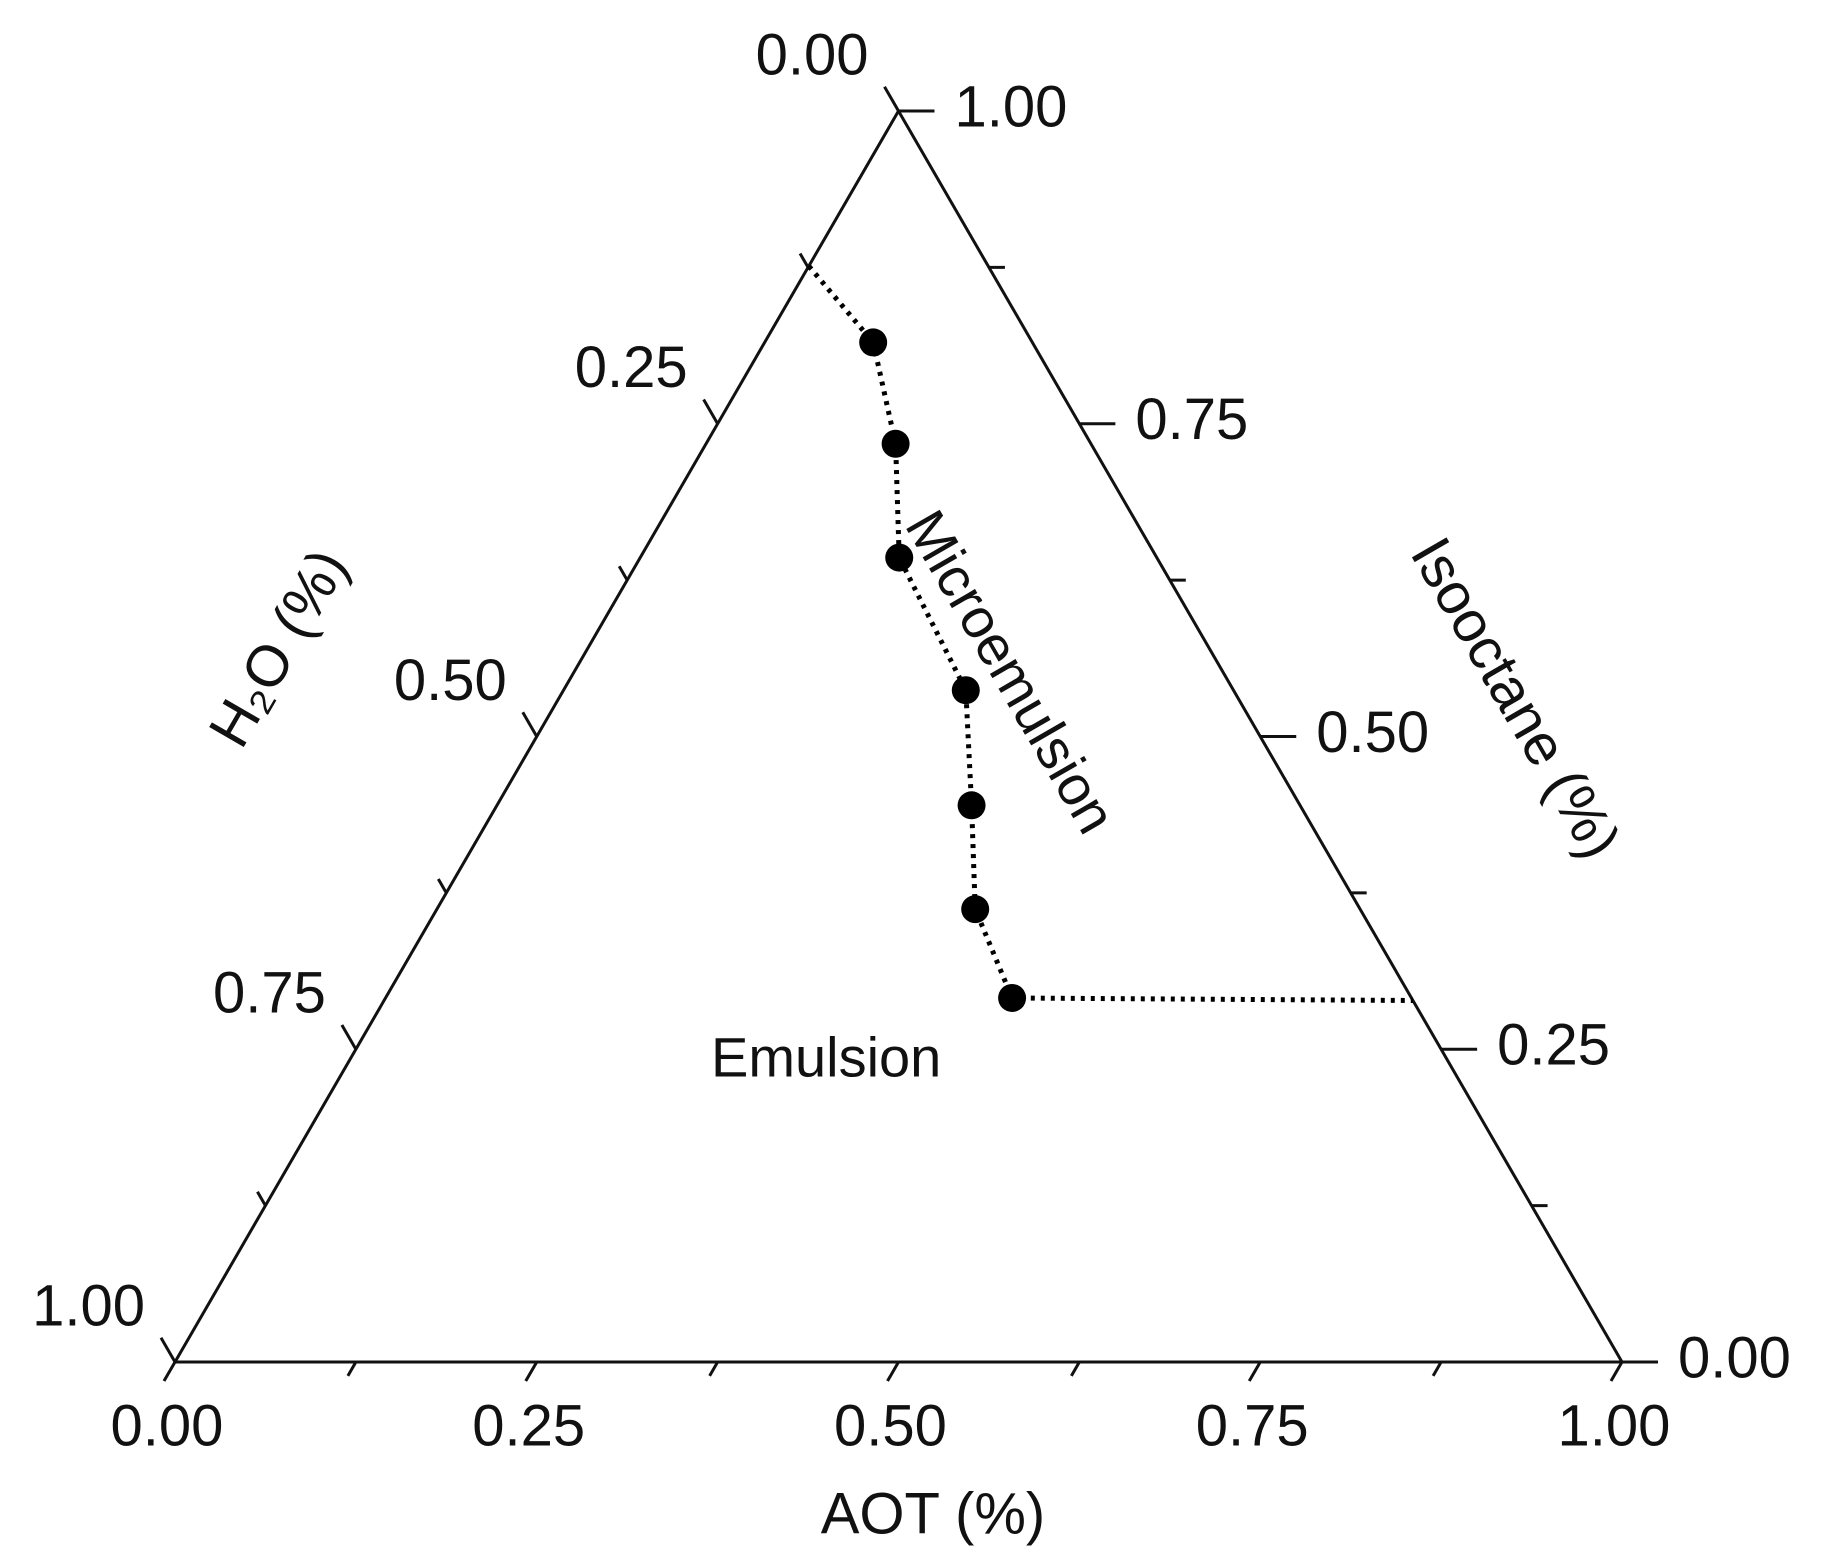 The image size is (1826, 1564). Describe the element at coordinates (826, 1057) in the screenshot. I see `annotation: Emulsion` at that location.